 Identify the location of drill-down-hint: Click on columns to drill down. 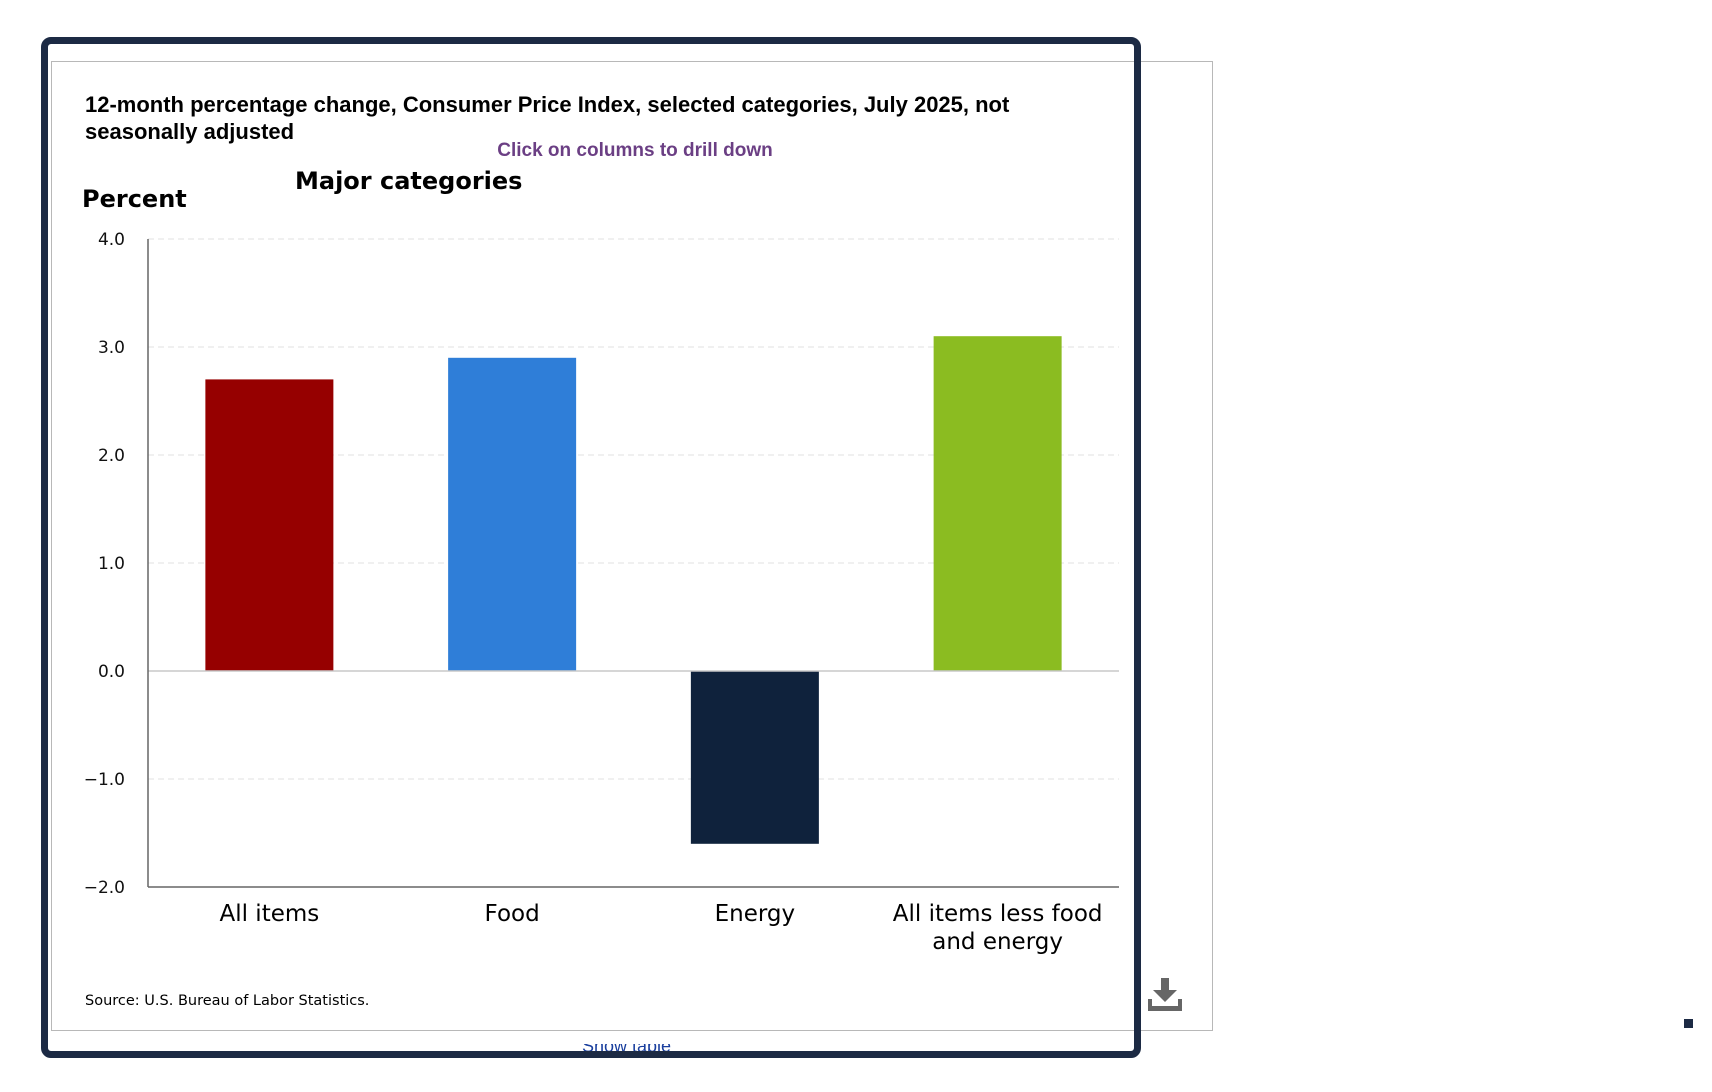
(635, 150).